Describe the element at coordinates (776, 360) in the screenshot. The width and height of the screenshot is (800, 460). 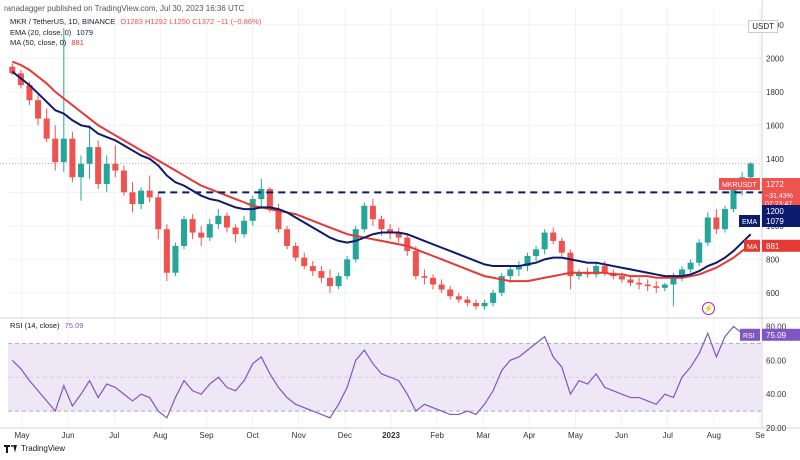
I see `rsi-tick-label: 60.00` at that location.